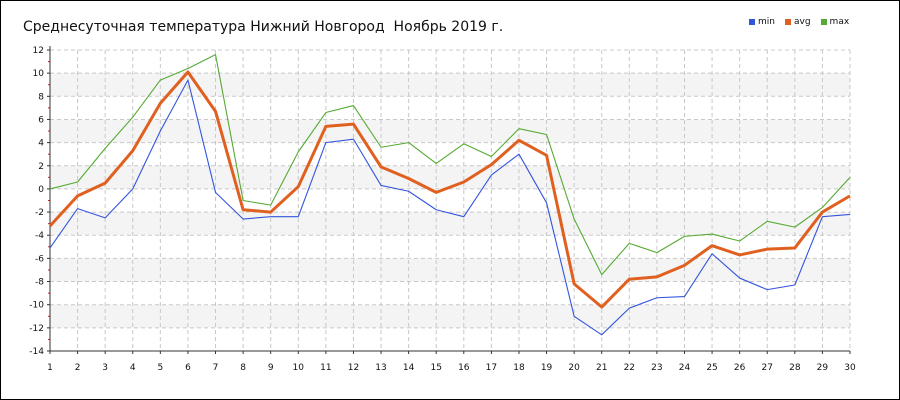 The image size is (900, 400). What do you see at coordinates (850, 368) in the screenshot?
I see `x-tick-label: 30` at bounding box center [850, 368].